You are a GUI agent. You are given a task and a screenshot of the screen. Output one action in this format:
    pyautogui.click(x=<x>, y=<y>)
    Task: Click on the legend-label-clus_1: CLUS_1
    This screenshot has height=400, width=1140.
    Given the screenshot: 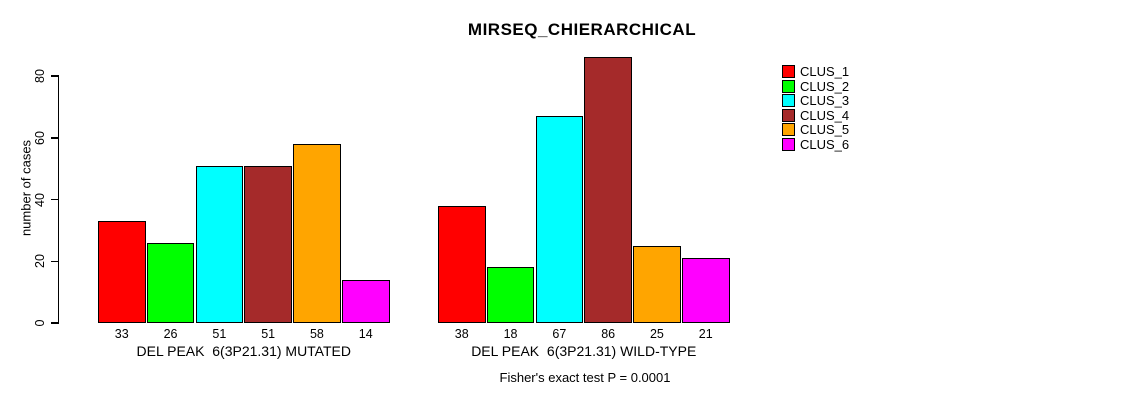 What is the action you would take?
    pyautogui.click(x=825, y=71)
    